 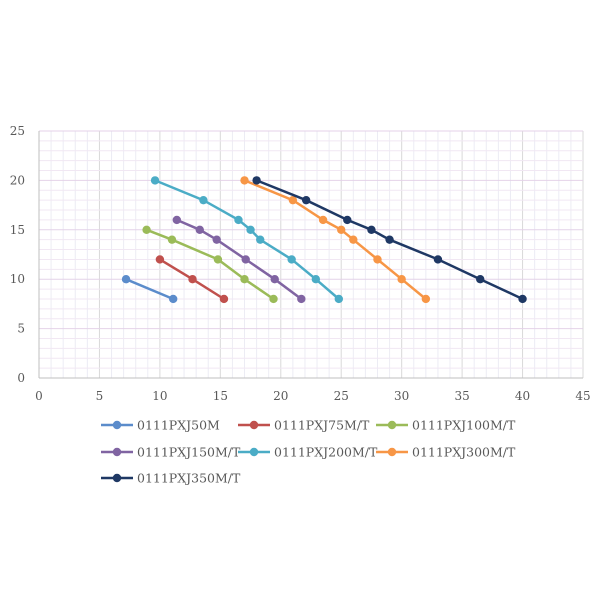 What do you see at coordinates (189, 452) in the screenshot?
I see `legend-label: 0111PXJ150M/T` at bounding box center [189, 452].